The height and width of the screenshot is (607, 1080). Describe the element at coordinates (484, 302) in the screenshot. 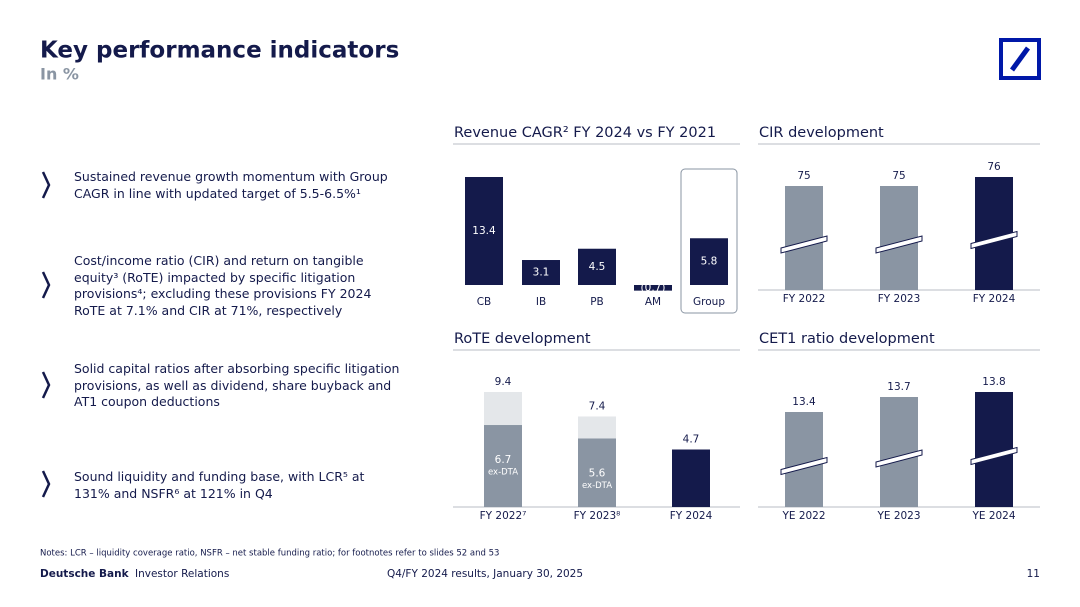

I see `x-tick-label: CB` at that location.